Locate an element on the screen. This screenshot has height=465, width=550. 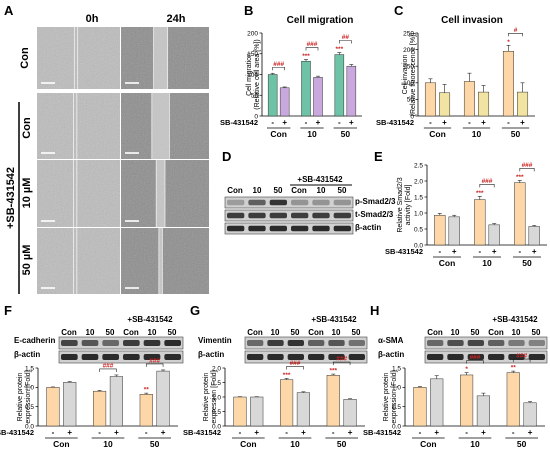
lane-label-10: 10 is located at coordinates (257, 190).